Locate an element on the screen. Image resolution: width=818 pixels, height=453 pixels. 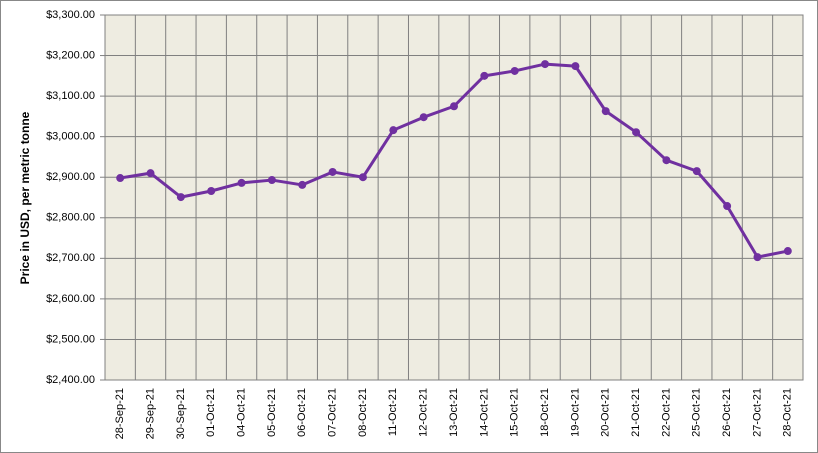
y-tick-label: $2,900.00 is located at coordinates (70, 177).